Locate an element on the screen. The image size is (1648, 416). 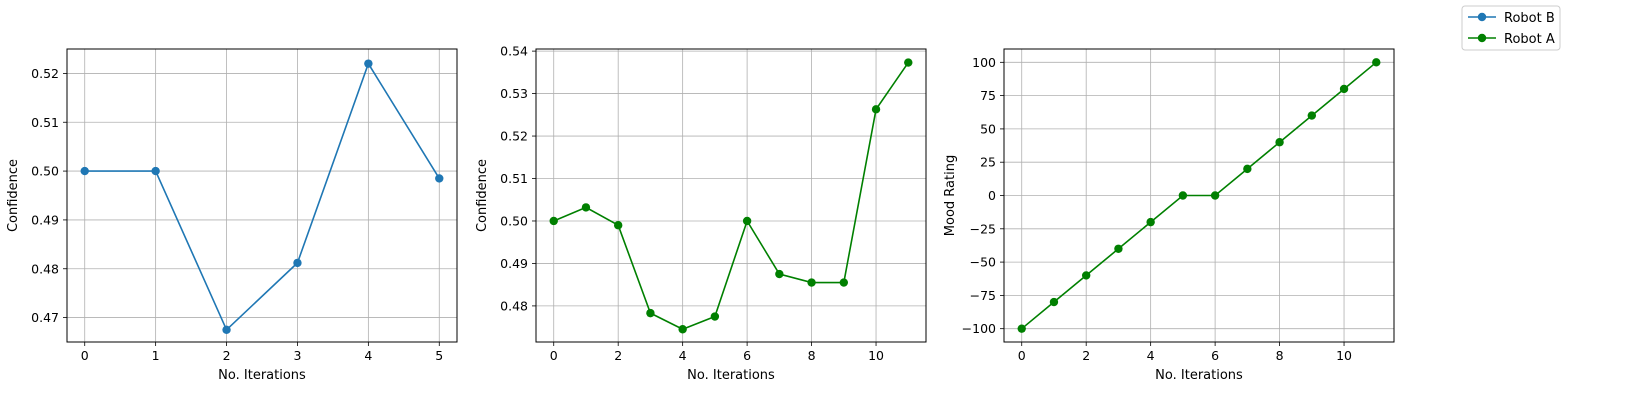
y-tick-label: 0.54 is located at coordinates (514, 51).